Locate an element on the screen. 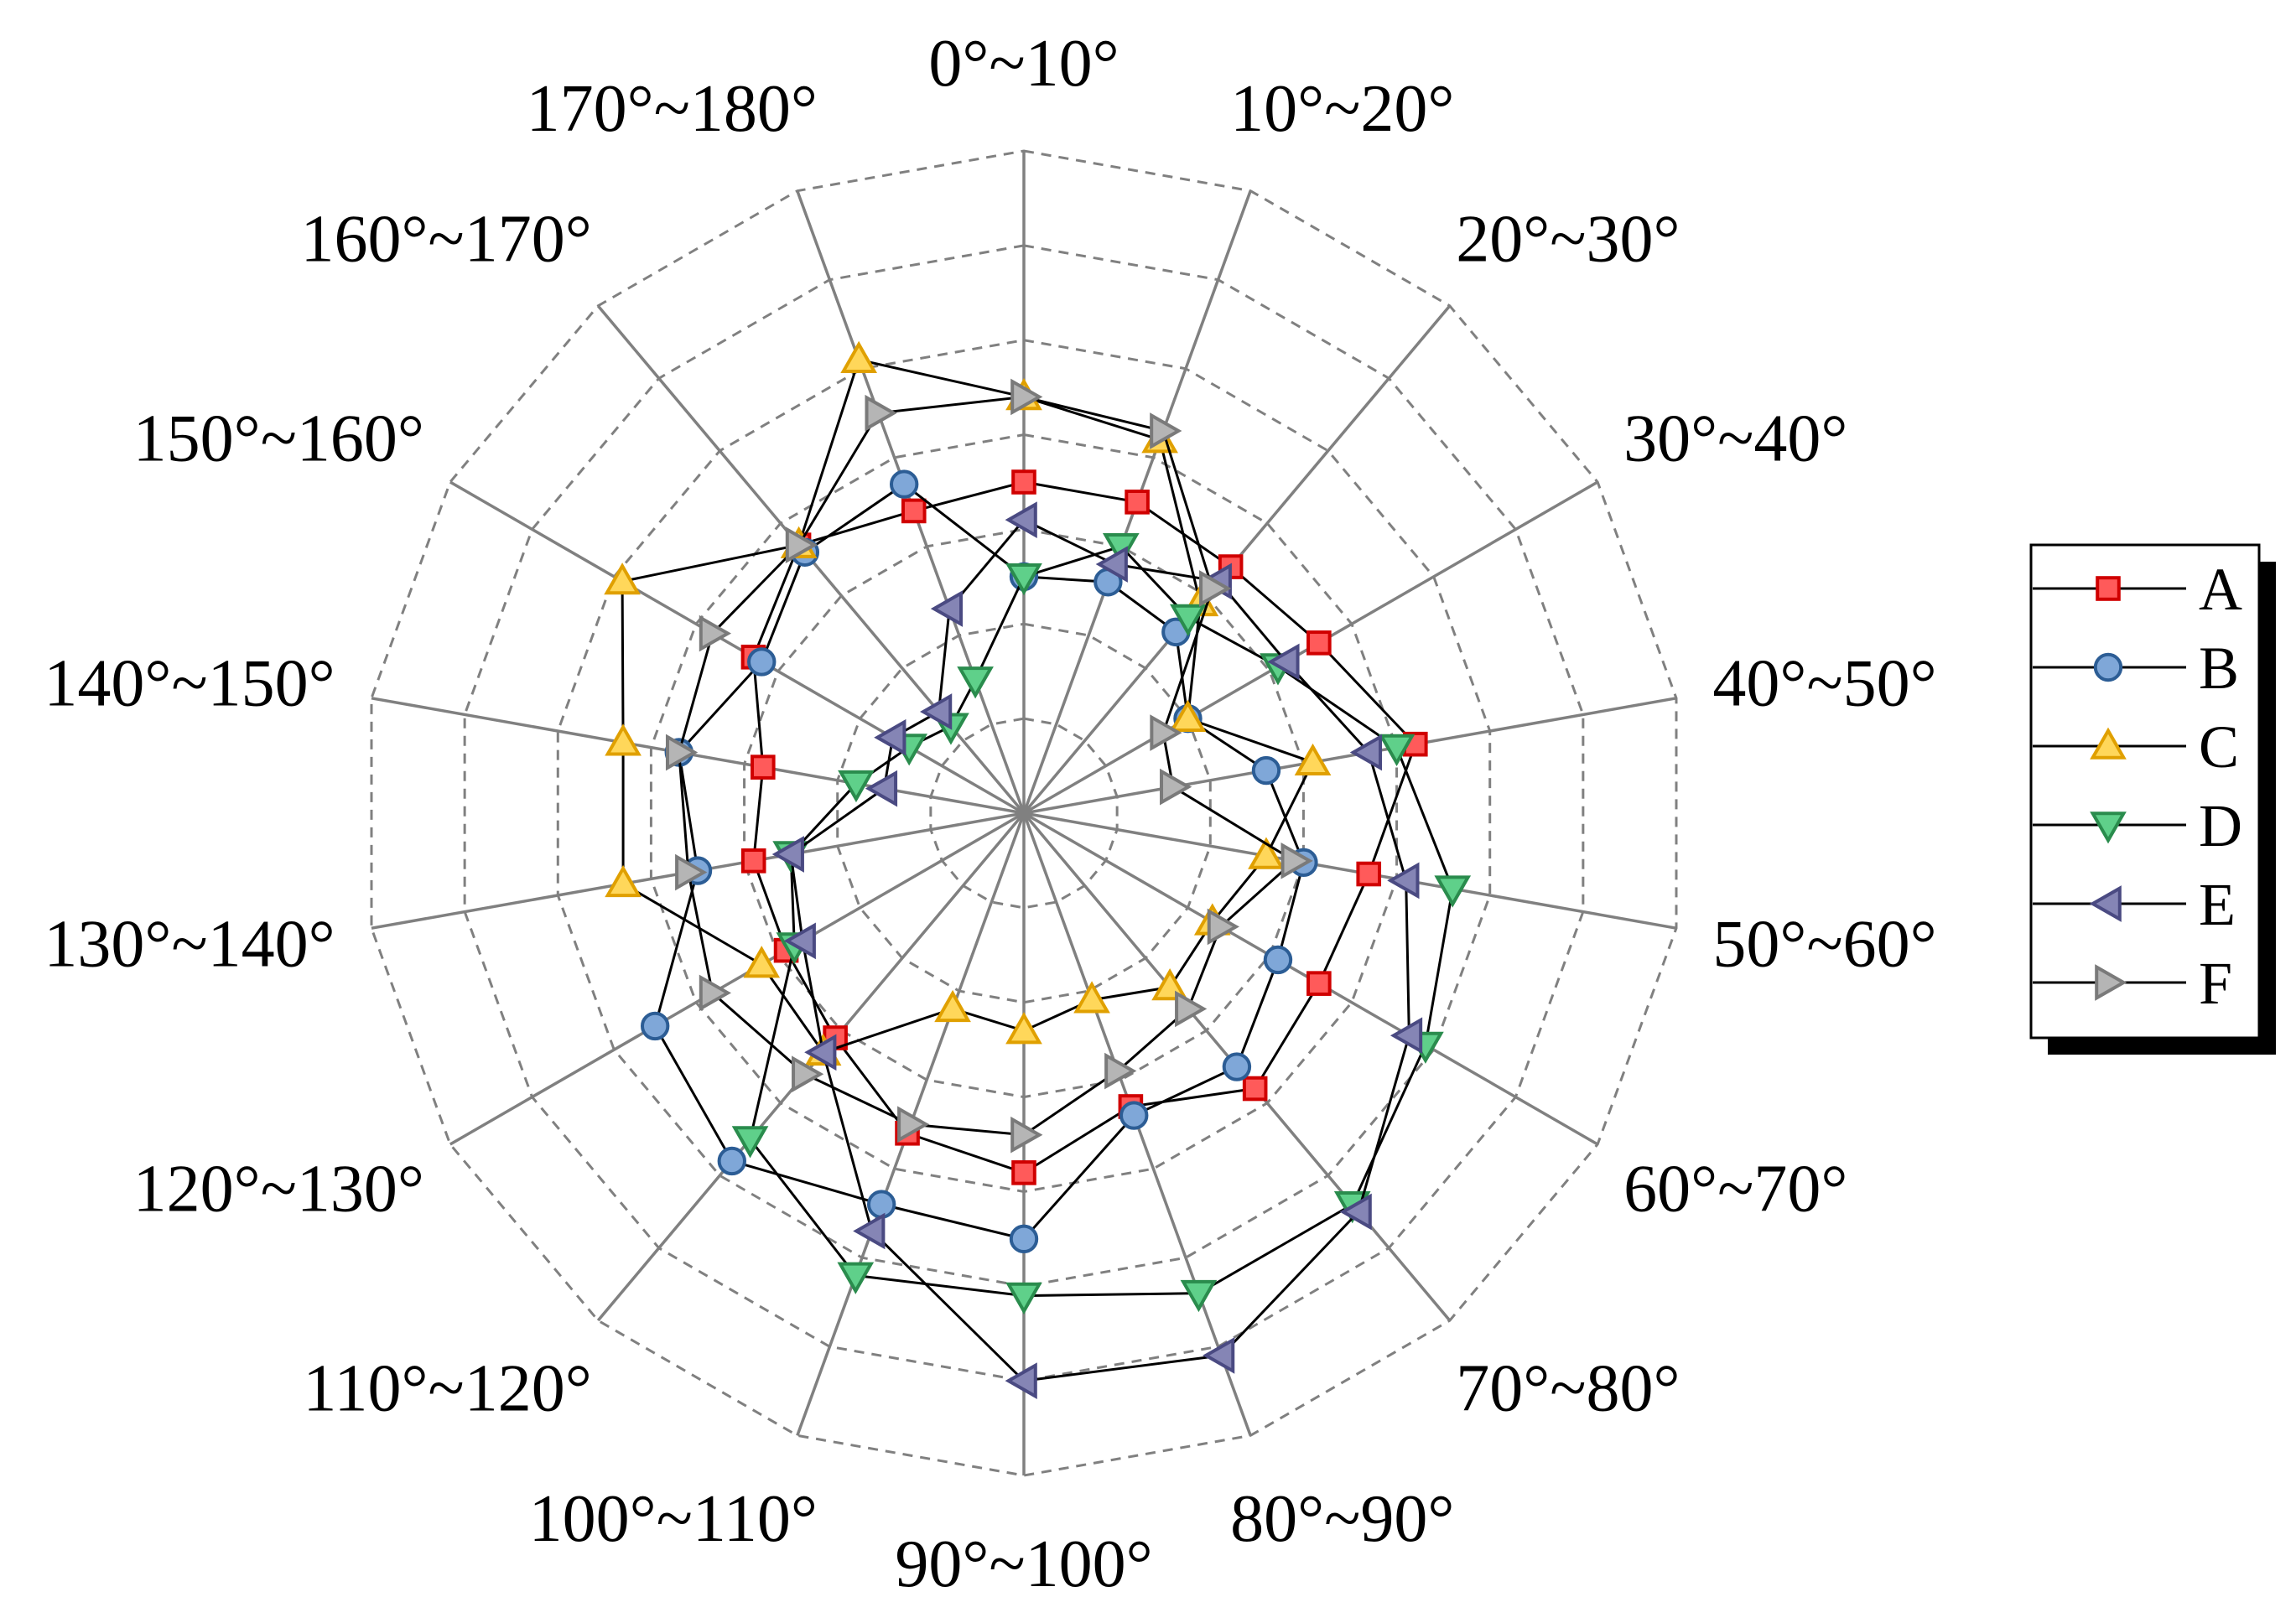 The width and height of the screenshot is (2296, 1623). category-label: 100°~110° is located at coordinates (673, 1519).